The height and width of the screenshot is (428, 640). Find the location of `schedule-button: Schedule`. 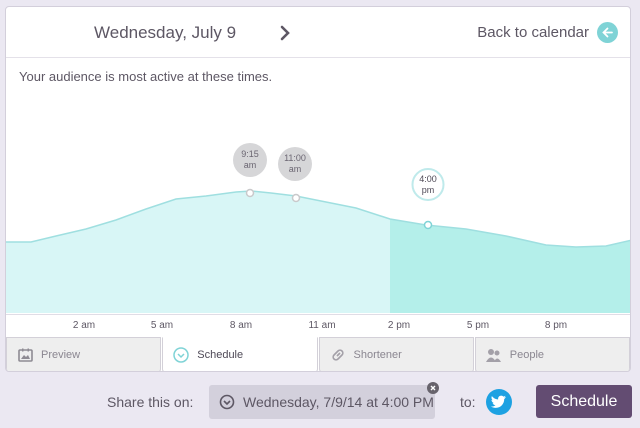

schedule-button: Schedule is located at coordinates (584, 401).